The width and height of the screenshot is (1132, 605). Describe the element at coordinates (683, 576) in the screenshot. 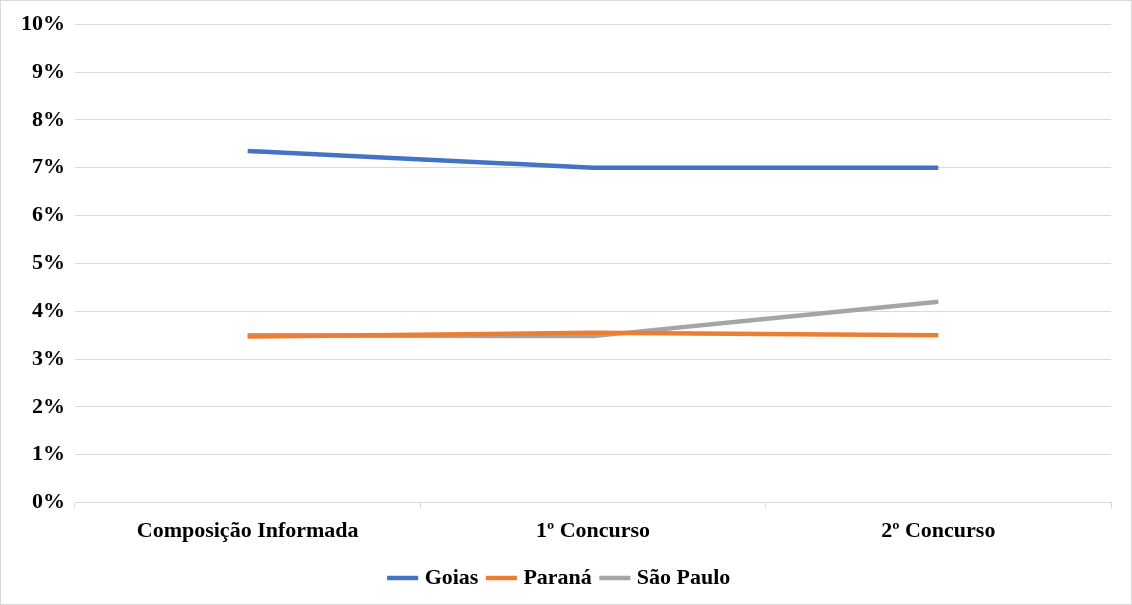

I see `legend-label: São Paulo` at that location.